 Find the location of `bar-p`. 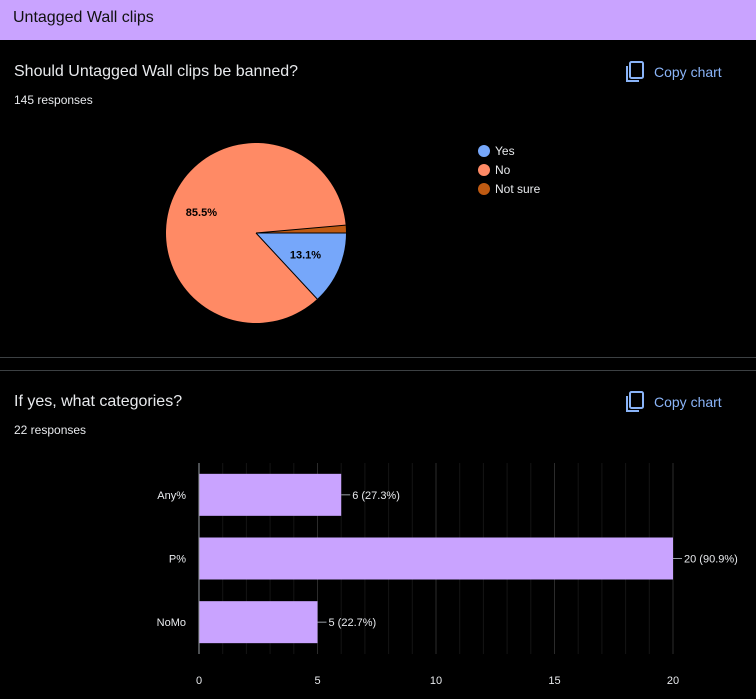

bar-p is located at coordinates (436, 558).